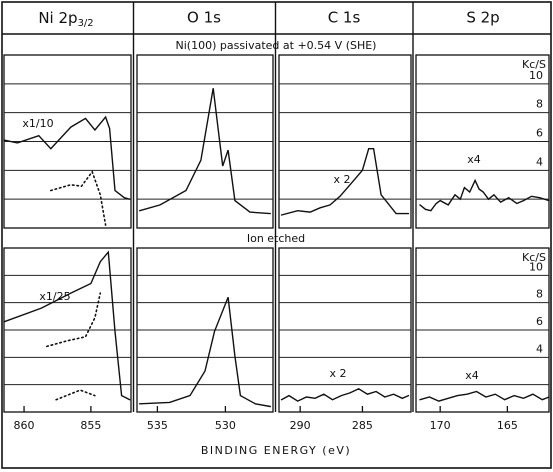 The height and width of the screenshot is (472, 553). Describe the element at coordinates (37, 123) in the screenshot. I see `scale-annotation: x1/10` at that location.